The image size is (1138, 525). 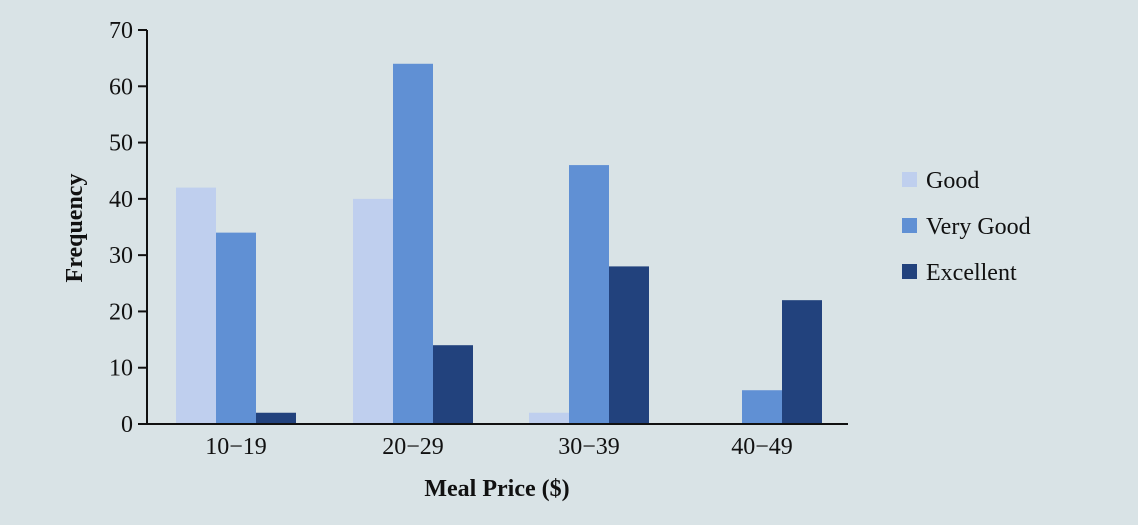 What do you see at coordinates (121, 369) in the screenshot?
I see `y-tick-label: 10` at bounding box center [121, 369].